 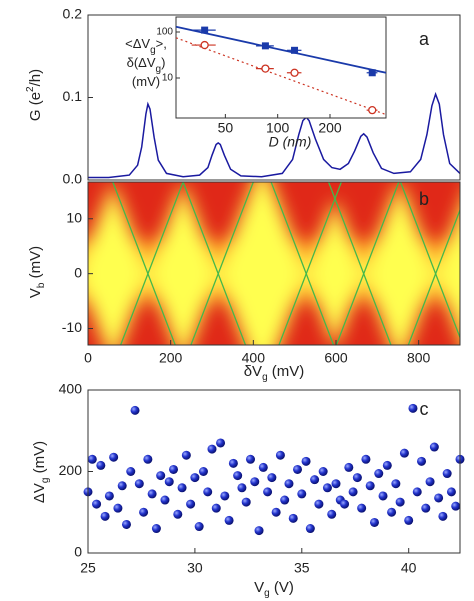 I want to click on axis-label: <ΔVg>,, so click(x=146, y=46).